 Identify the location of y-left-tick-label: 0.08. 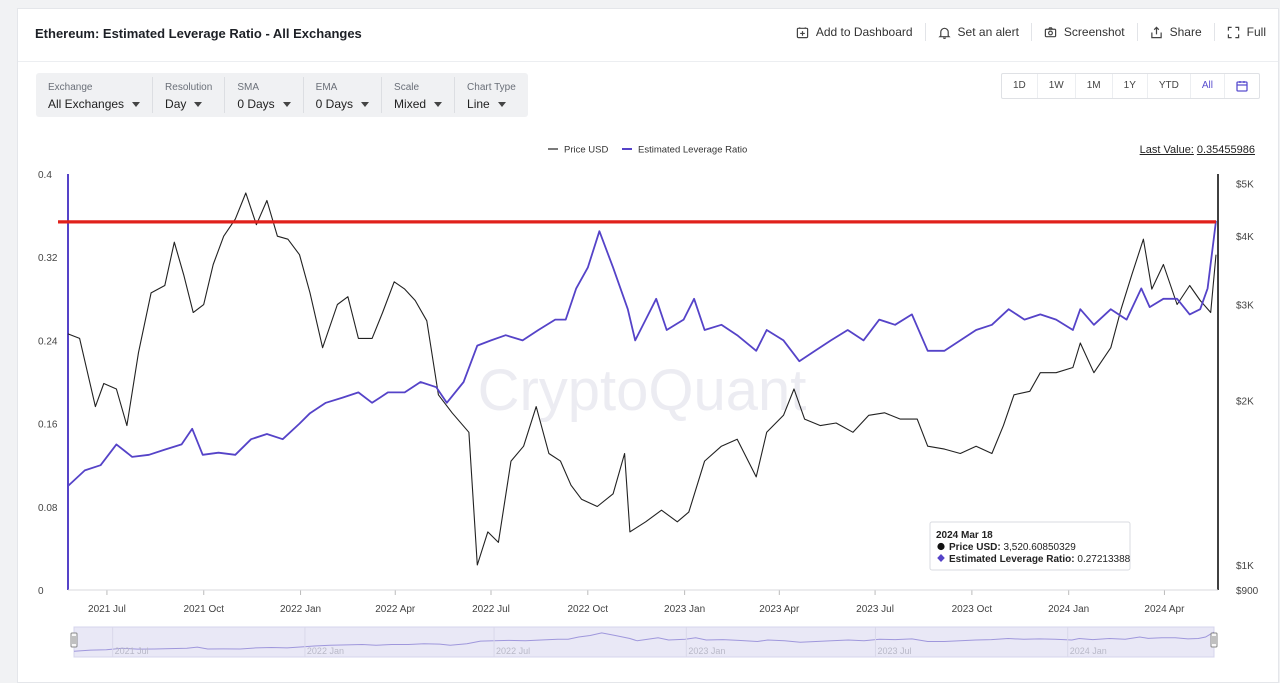
(48, 508).